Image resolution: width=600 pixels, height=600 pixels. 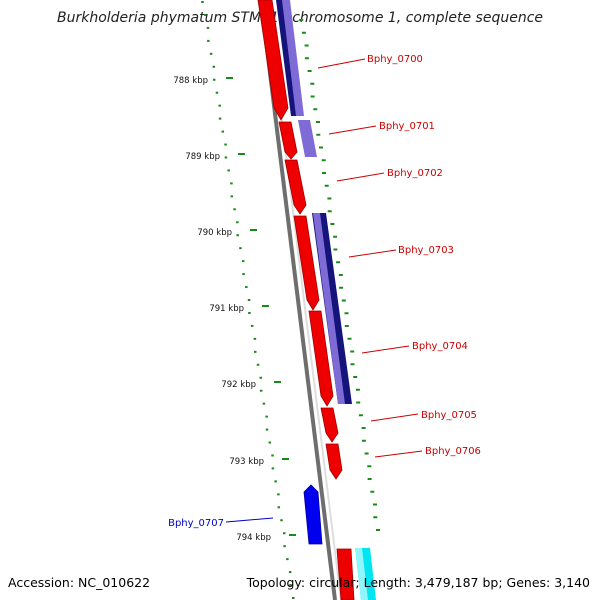 What do you see at coordinates (246, 462) in the screenshot?
I see `kbp-tick-label: 793 kbp` at bounding box center [246, 462].